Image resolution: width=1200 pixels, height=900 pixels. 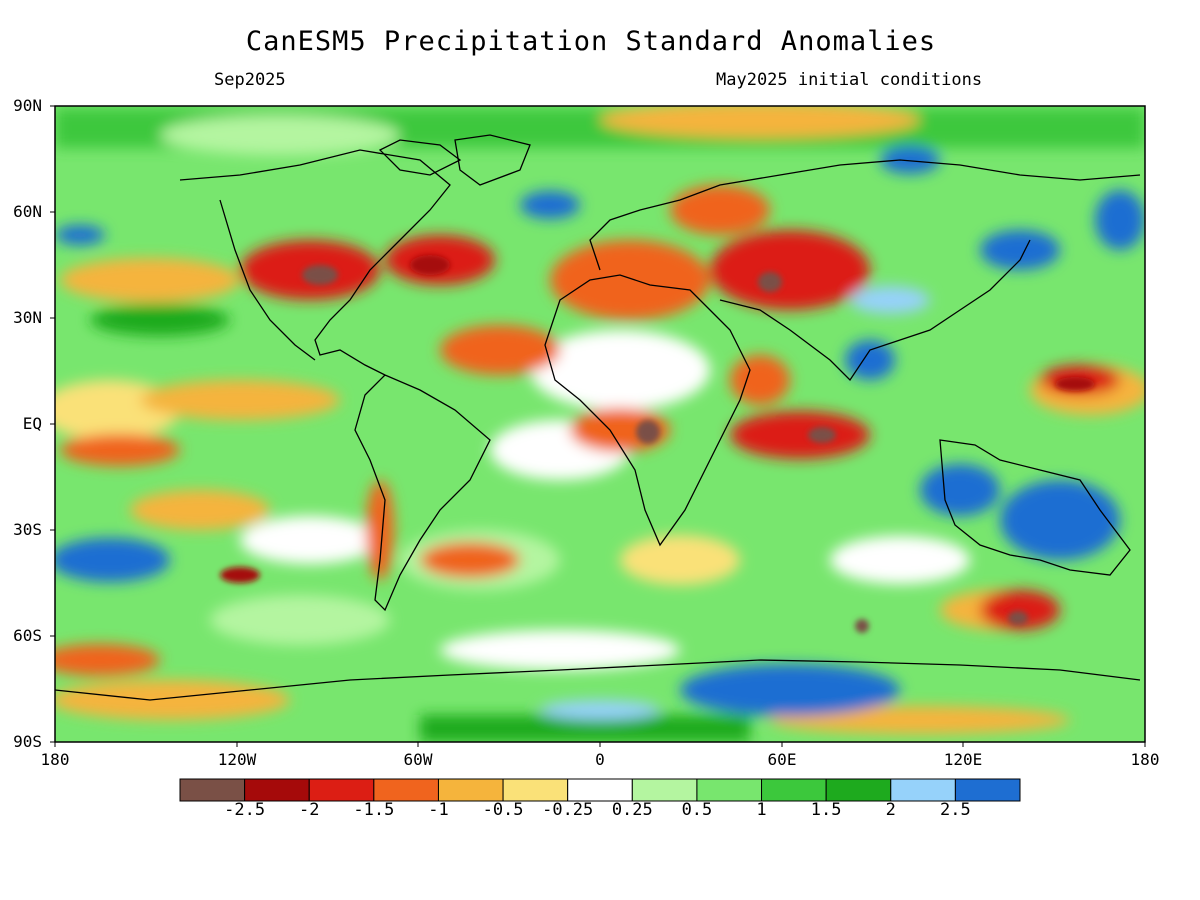 What do you see at coordinates (591, 41) in the screenshot?
I see `chart-title: CanESM5 Precipitation Standard Anomalies` at bounding box center [591, 41].